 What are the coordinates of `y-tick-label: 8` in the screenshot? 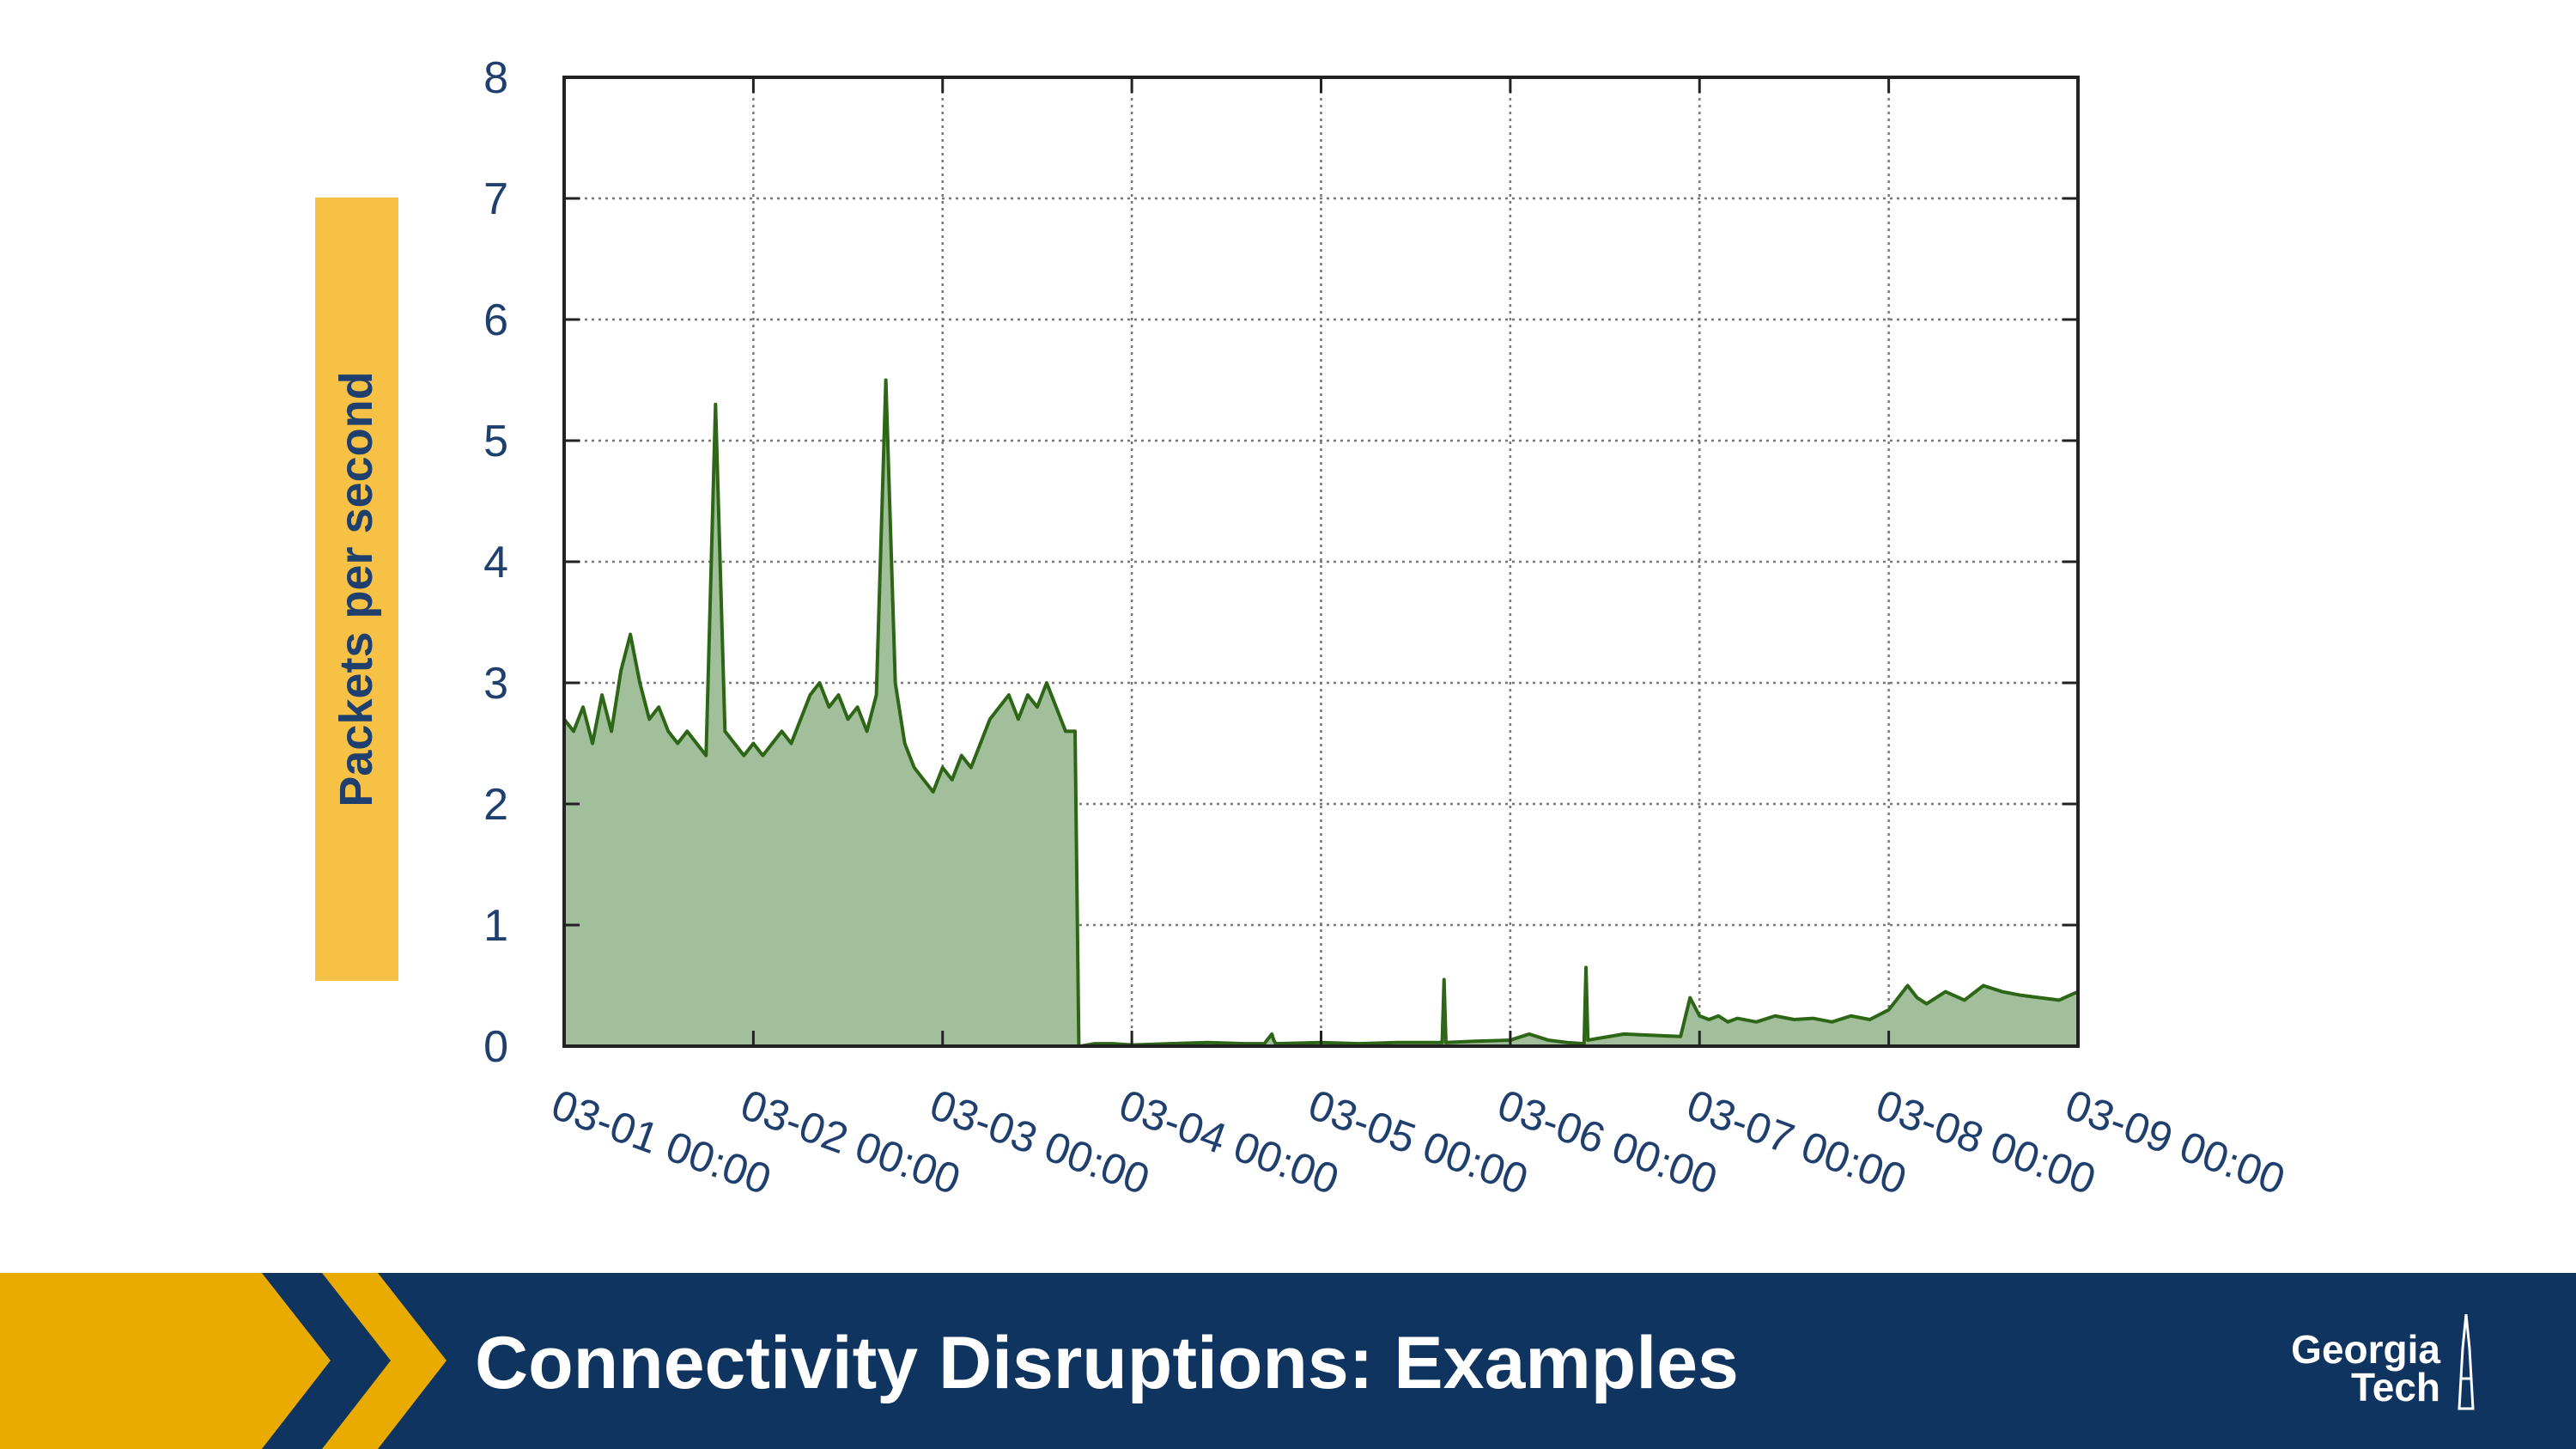 It's located at (496, 78).